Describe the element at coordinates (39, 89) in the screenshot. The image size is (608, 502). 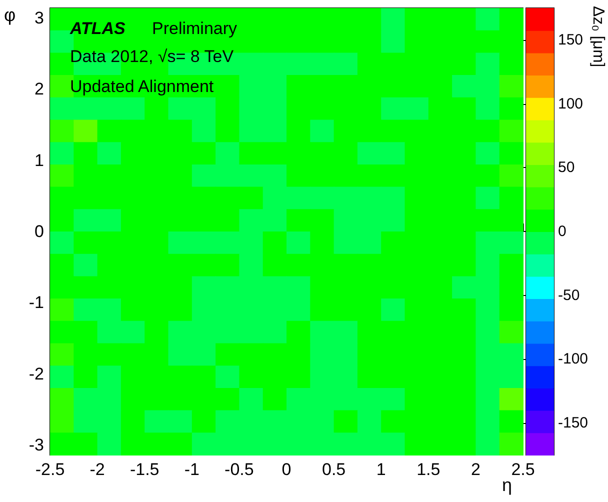
I see `y-tick-label: 2` at that location.